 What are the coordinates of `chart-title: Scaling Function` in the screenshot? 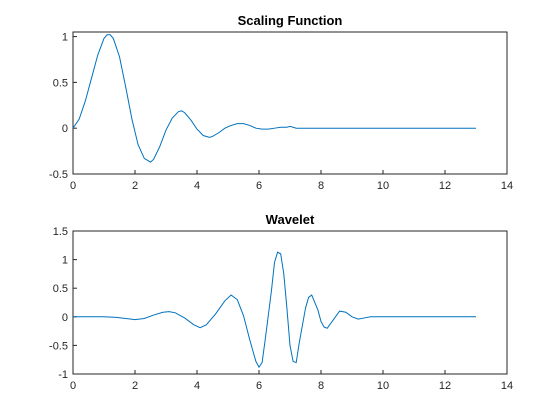 It's located at (290, 20).